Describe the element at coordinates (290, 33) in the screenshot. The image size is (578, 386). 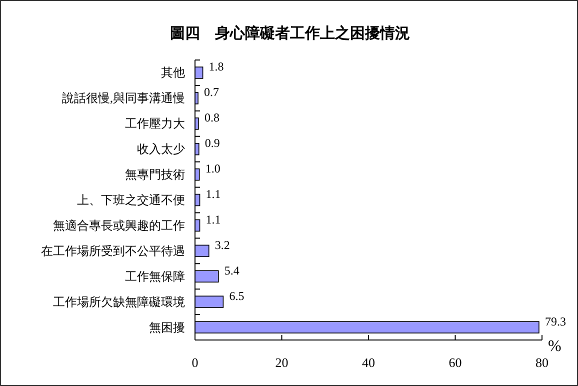
I see `chart-title: 圖四 身心障礙者工作上之困擾情況` at that location.